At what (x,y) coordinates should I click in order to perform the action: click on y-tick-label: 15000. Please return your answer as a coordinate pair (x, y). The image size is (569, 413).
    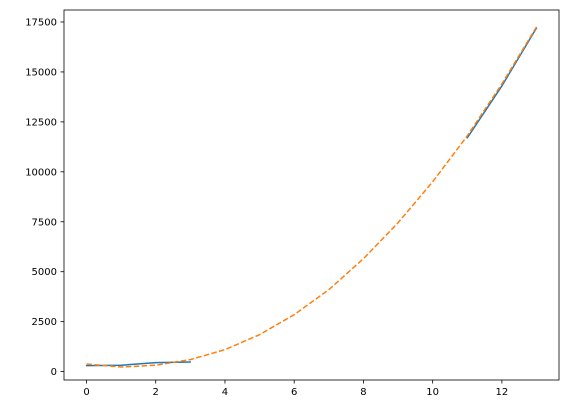
    Looking at the image, I should click on (41, 72).